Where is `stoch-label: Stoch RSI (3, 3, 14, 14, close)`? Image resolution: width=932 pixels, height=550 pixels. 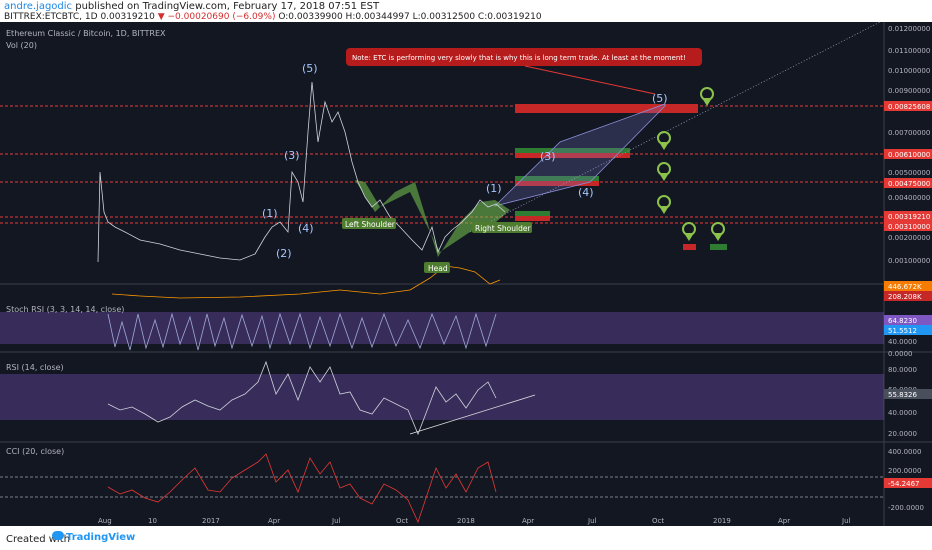 stoch-label: Stoch RSI (3, 3, 14, 14, close) is located at coordinates (65, 309).